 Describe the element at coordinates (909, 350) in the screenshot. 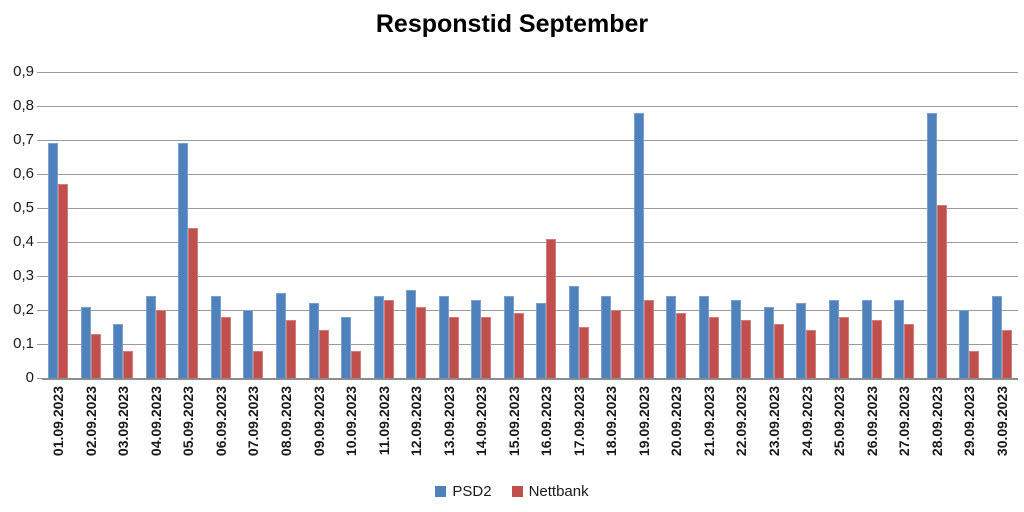

I see `bar-nettbank-27.09.2023` at that location.